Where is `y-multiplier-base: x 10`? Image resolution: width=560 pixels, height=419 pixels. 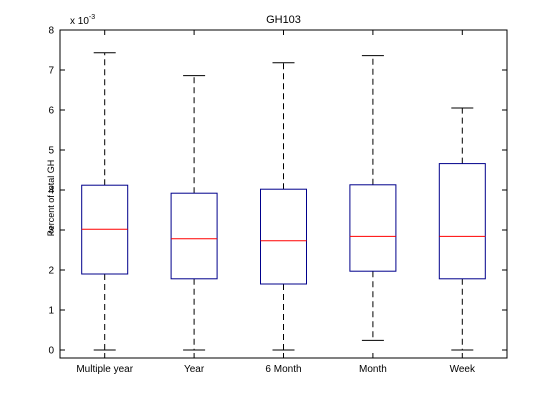 y-multiplier-base: x 10 is located at coordinates (79, 21).